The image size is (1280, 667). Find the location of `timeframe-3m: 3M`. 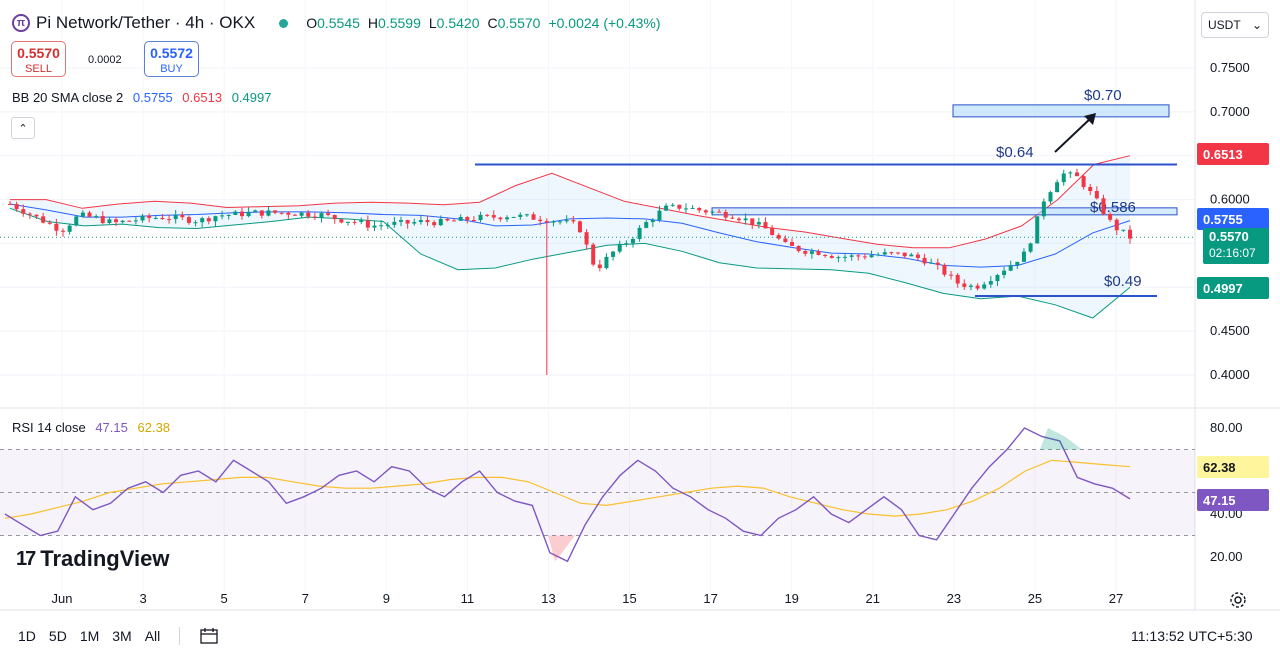

timeframe-3m: 3M is located at coordinates (122, 636).